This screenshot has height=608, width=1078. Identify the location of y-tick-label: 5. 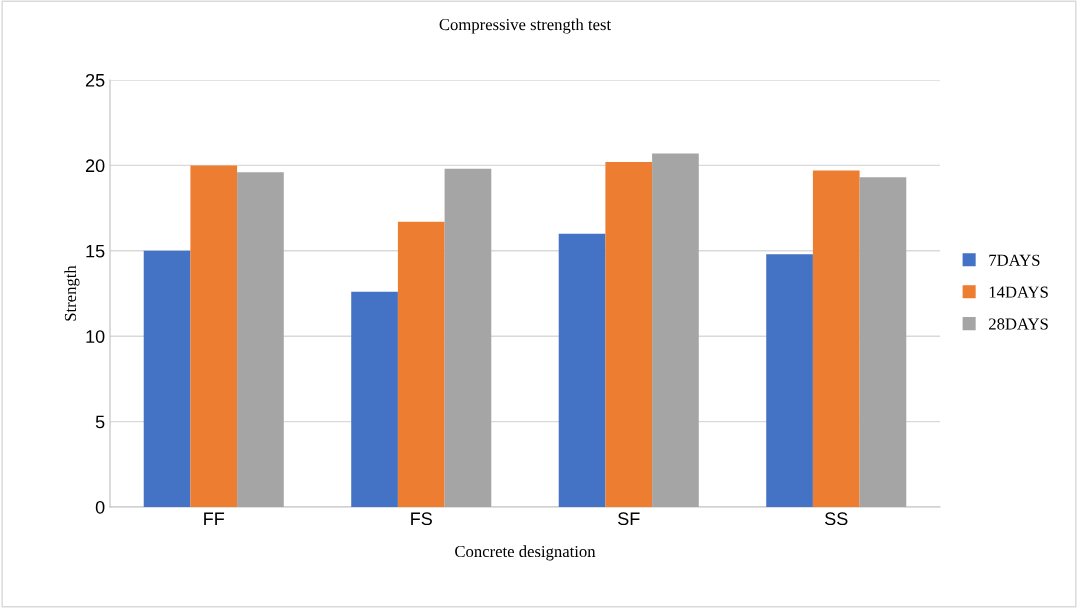
(100, 422).